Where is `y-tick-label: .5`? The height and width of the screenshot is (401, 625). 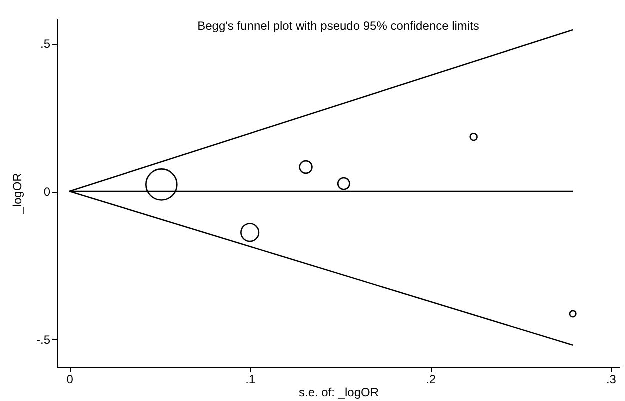 y-tick-label: .5 is located at coordinates (45, 44).